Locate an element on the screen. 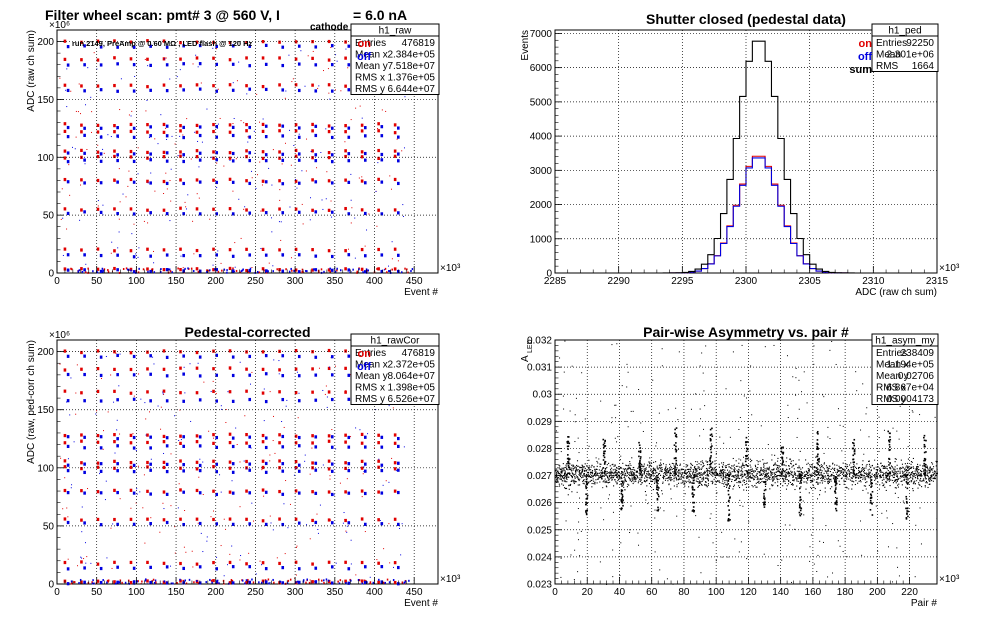 This screenshot has height=622, width=996. stats-value: 7.518e+07 is located at coordinates (411, 66).